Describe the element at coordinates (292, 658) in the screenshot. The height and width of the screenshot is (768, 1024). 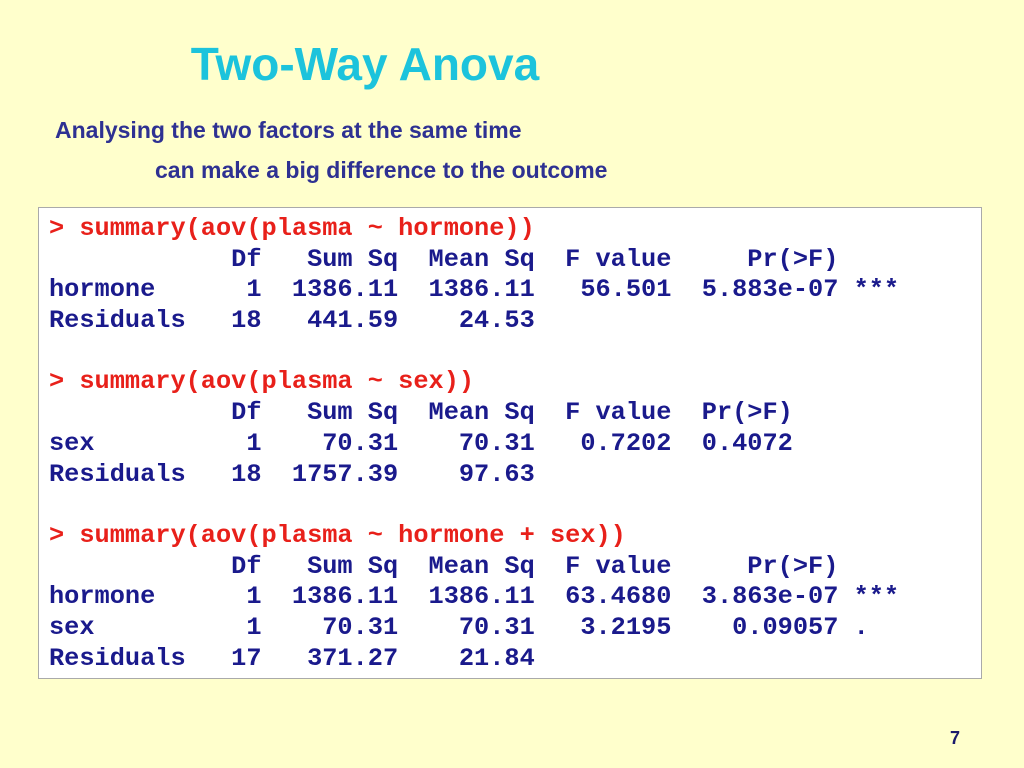
I see `output-line: Residuals 17 371.27 21.84` at that location.